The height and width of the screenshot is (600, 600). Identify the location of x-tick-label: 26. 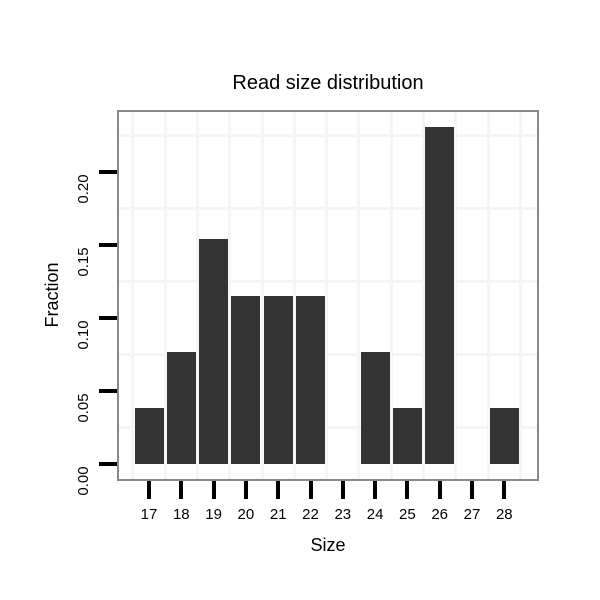
(440, 514).